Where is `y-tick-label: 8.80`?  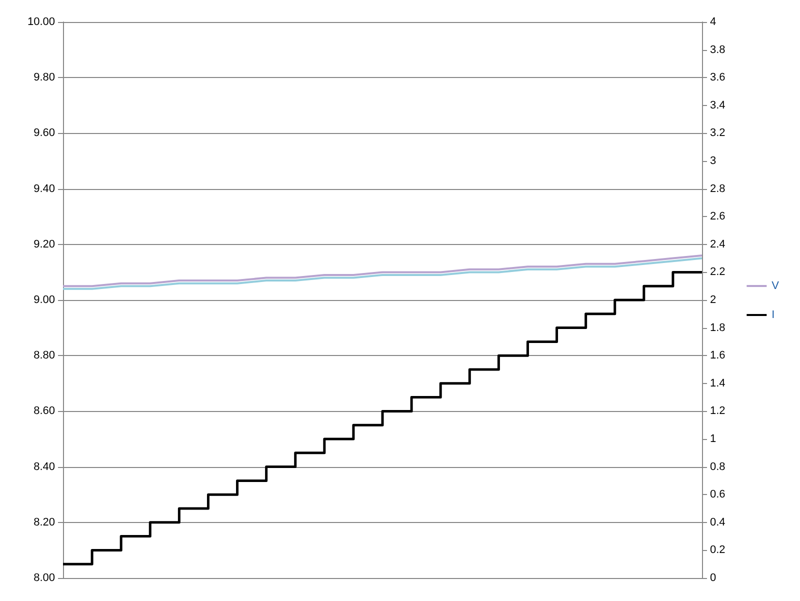 y-tick-label: 8.80 is located at coordinates (44, 356).